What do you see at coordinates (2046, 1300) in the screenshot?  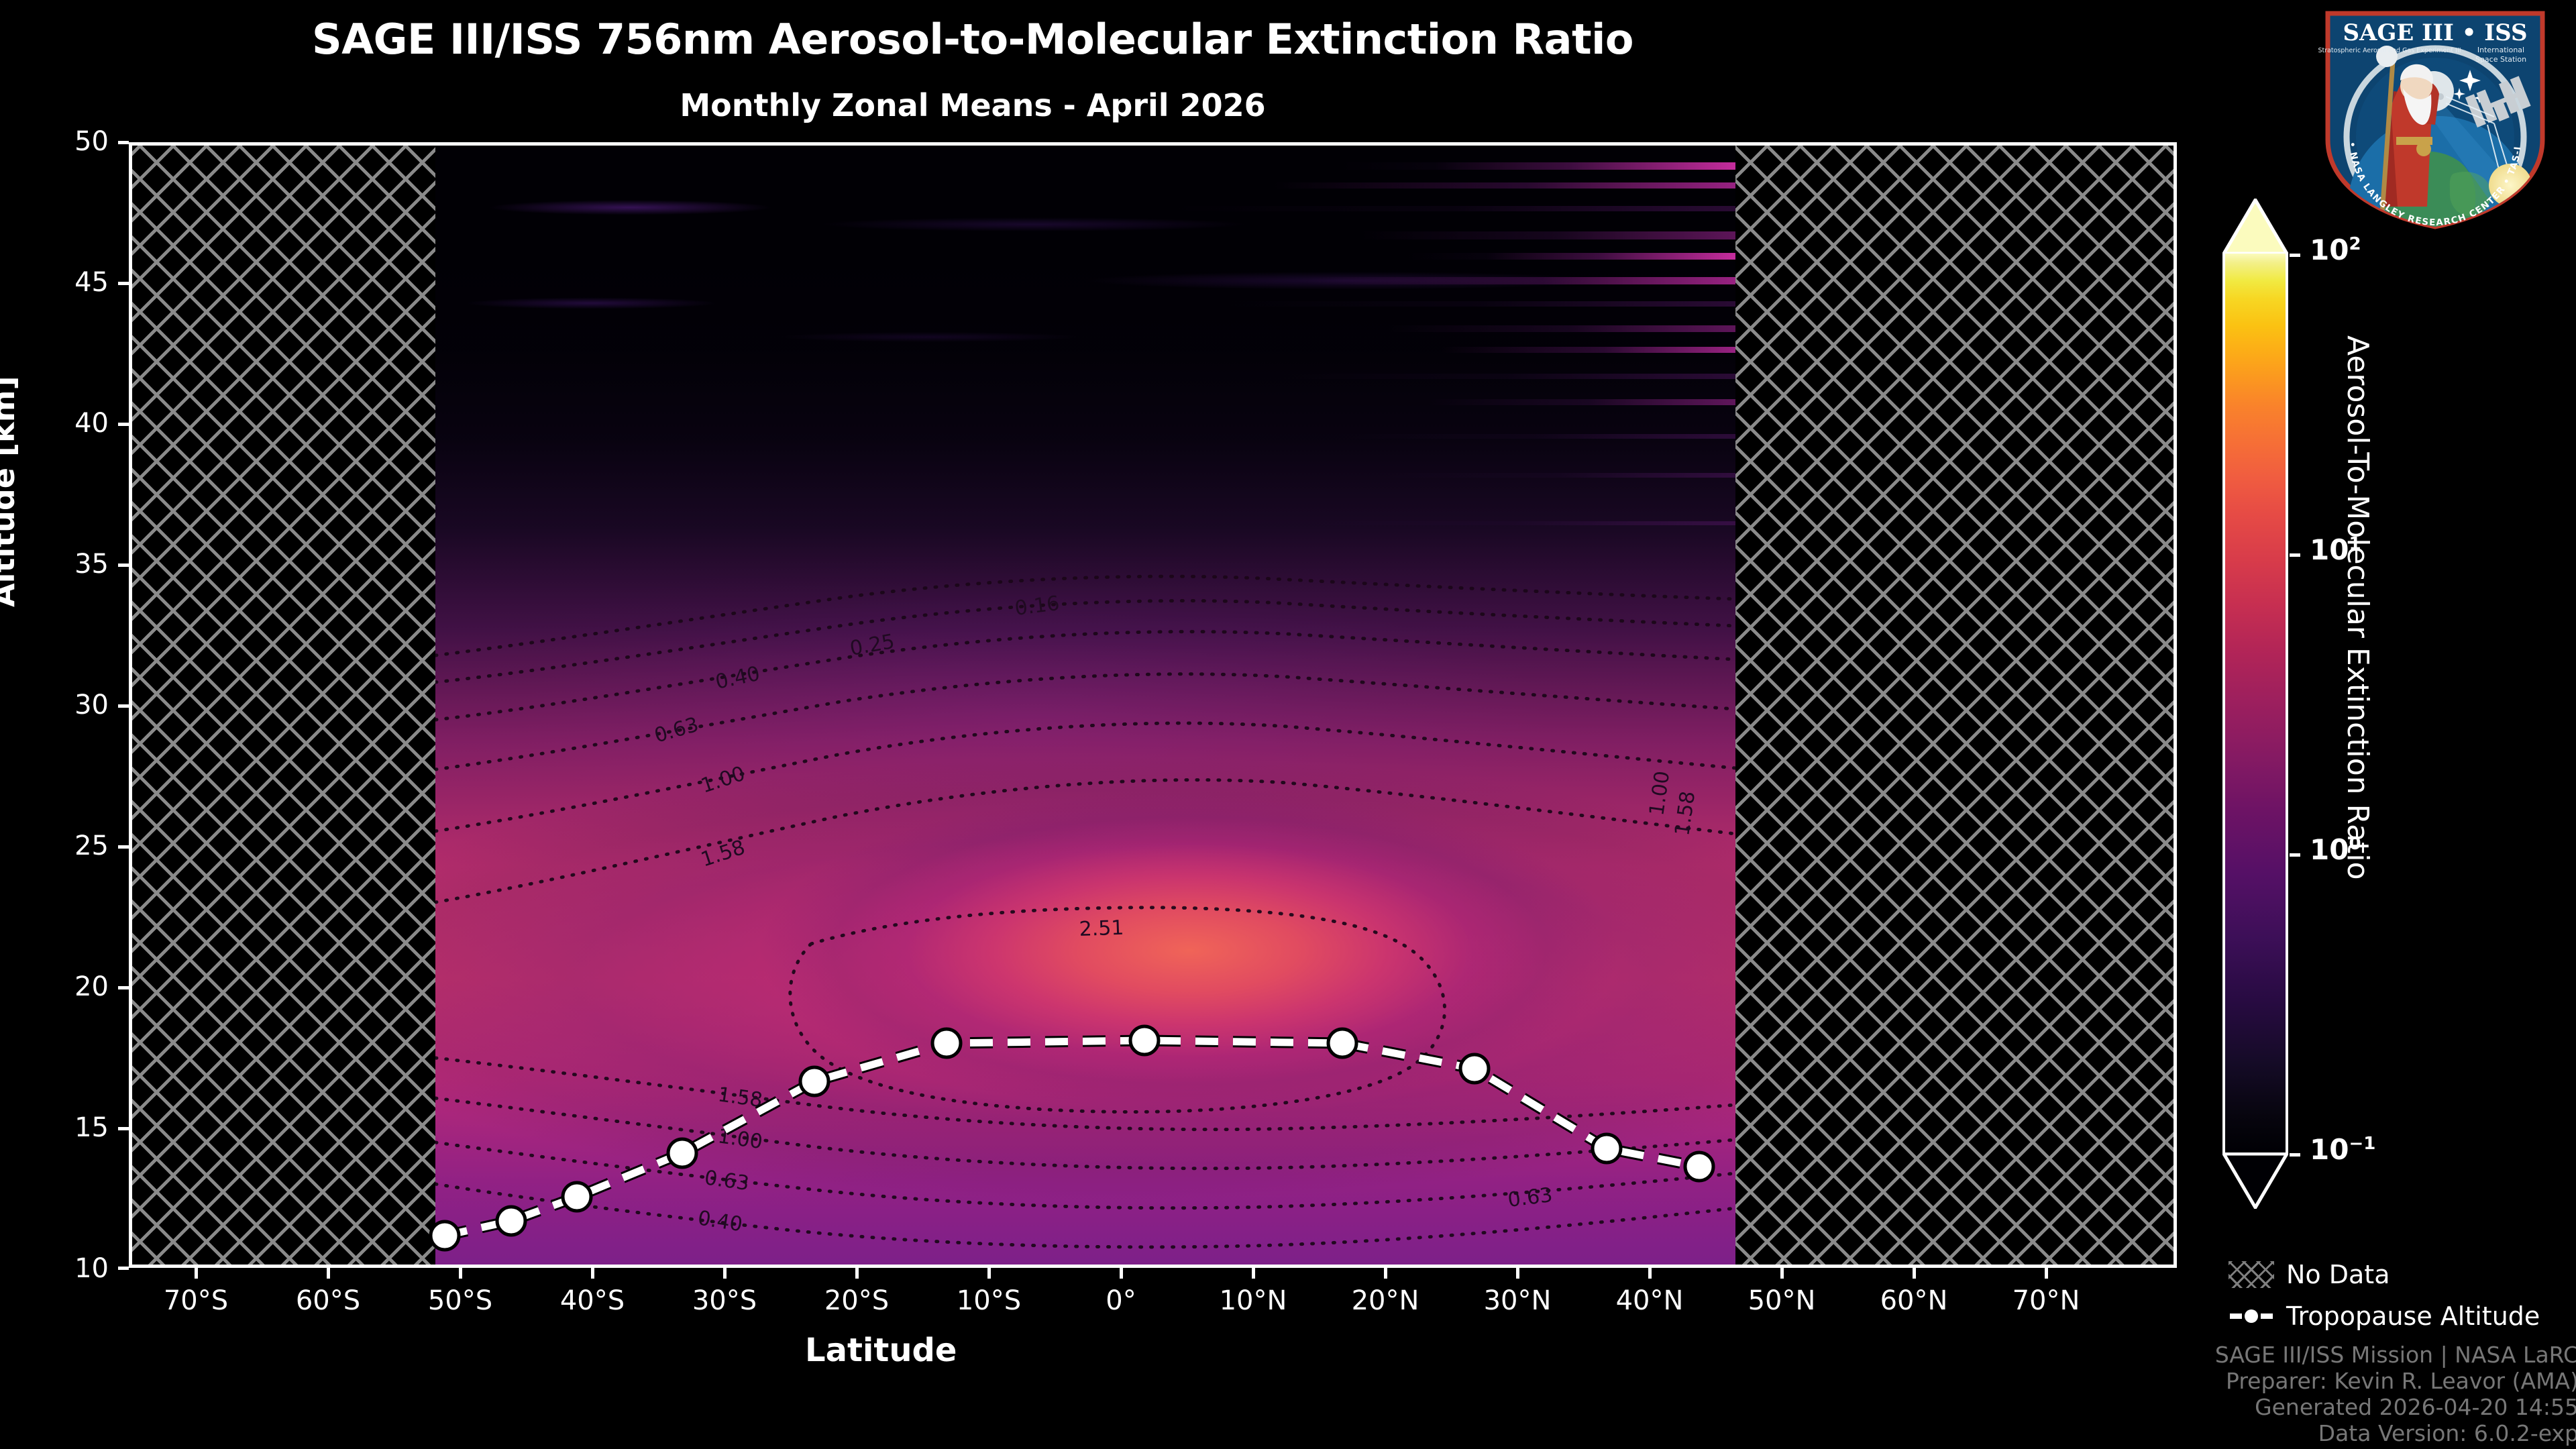 I see `x-tick-label: 70°N` at bounding box center [2046, 1300].